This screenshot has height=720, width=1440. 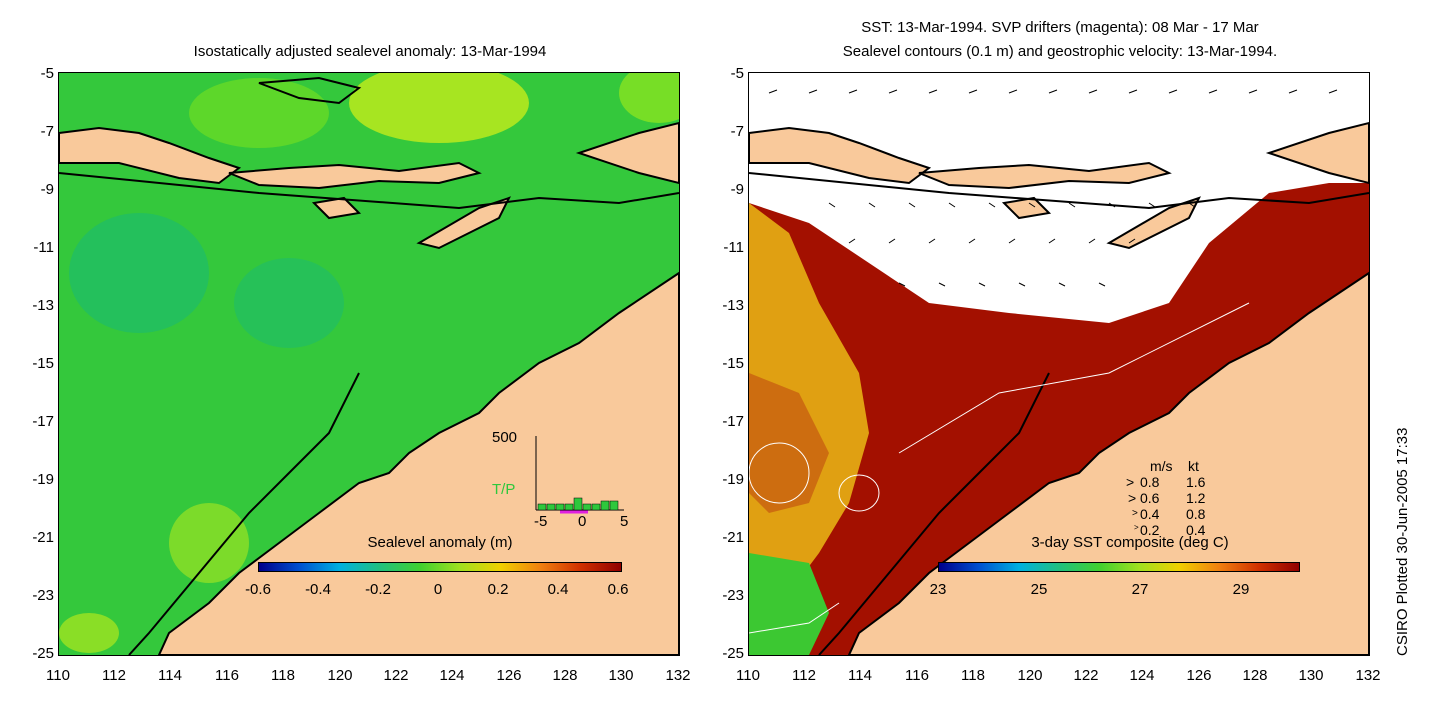 What do you see at coordinates (1119, 567) in the screenshot?
I see `right-colorbar` at bounding box center [1119, 567].